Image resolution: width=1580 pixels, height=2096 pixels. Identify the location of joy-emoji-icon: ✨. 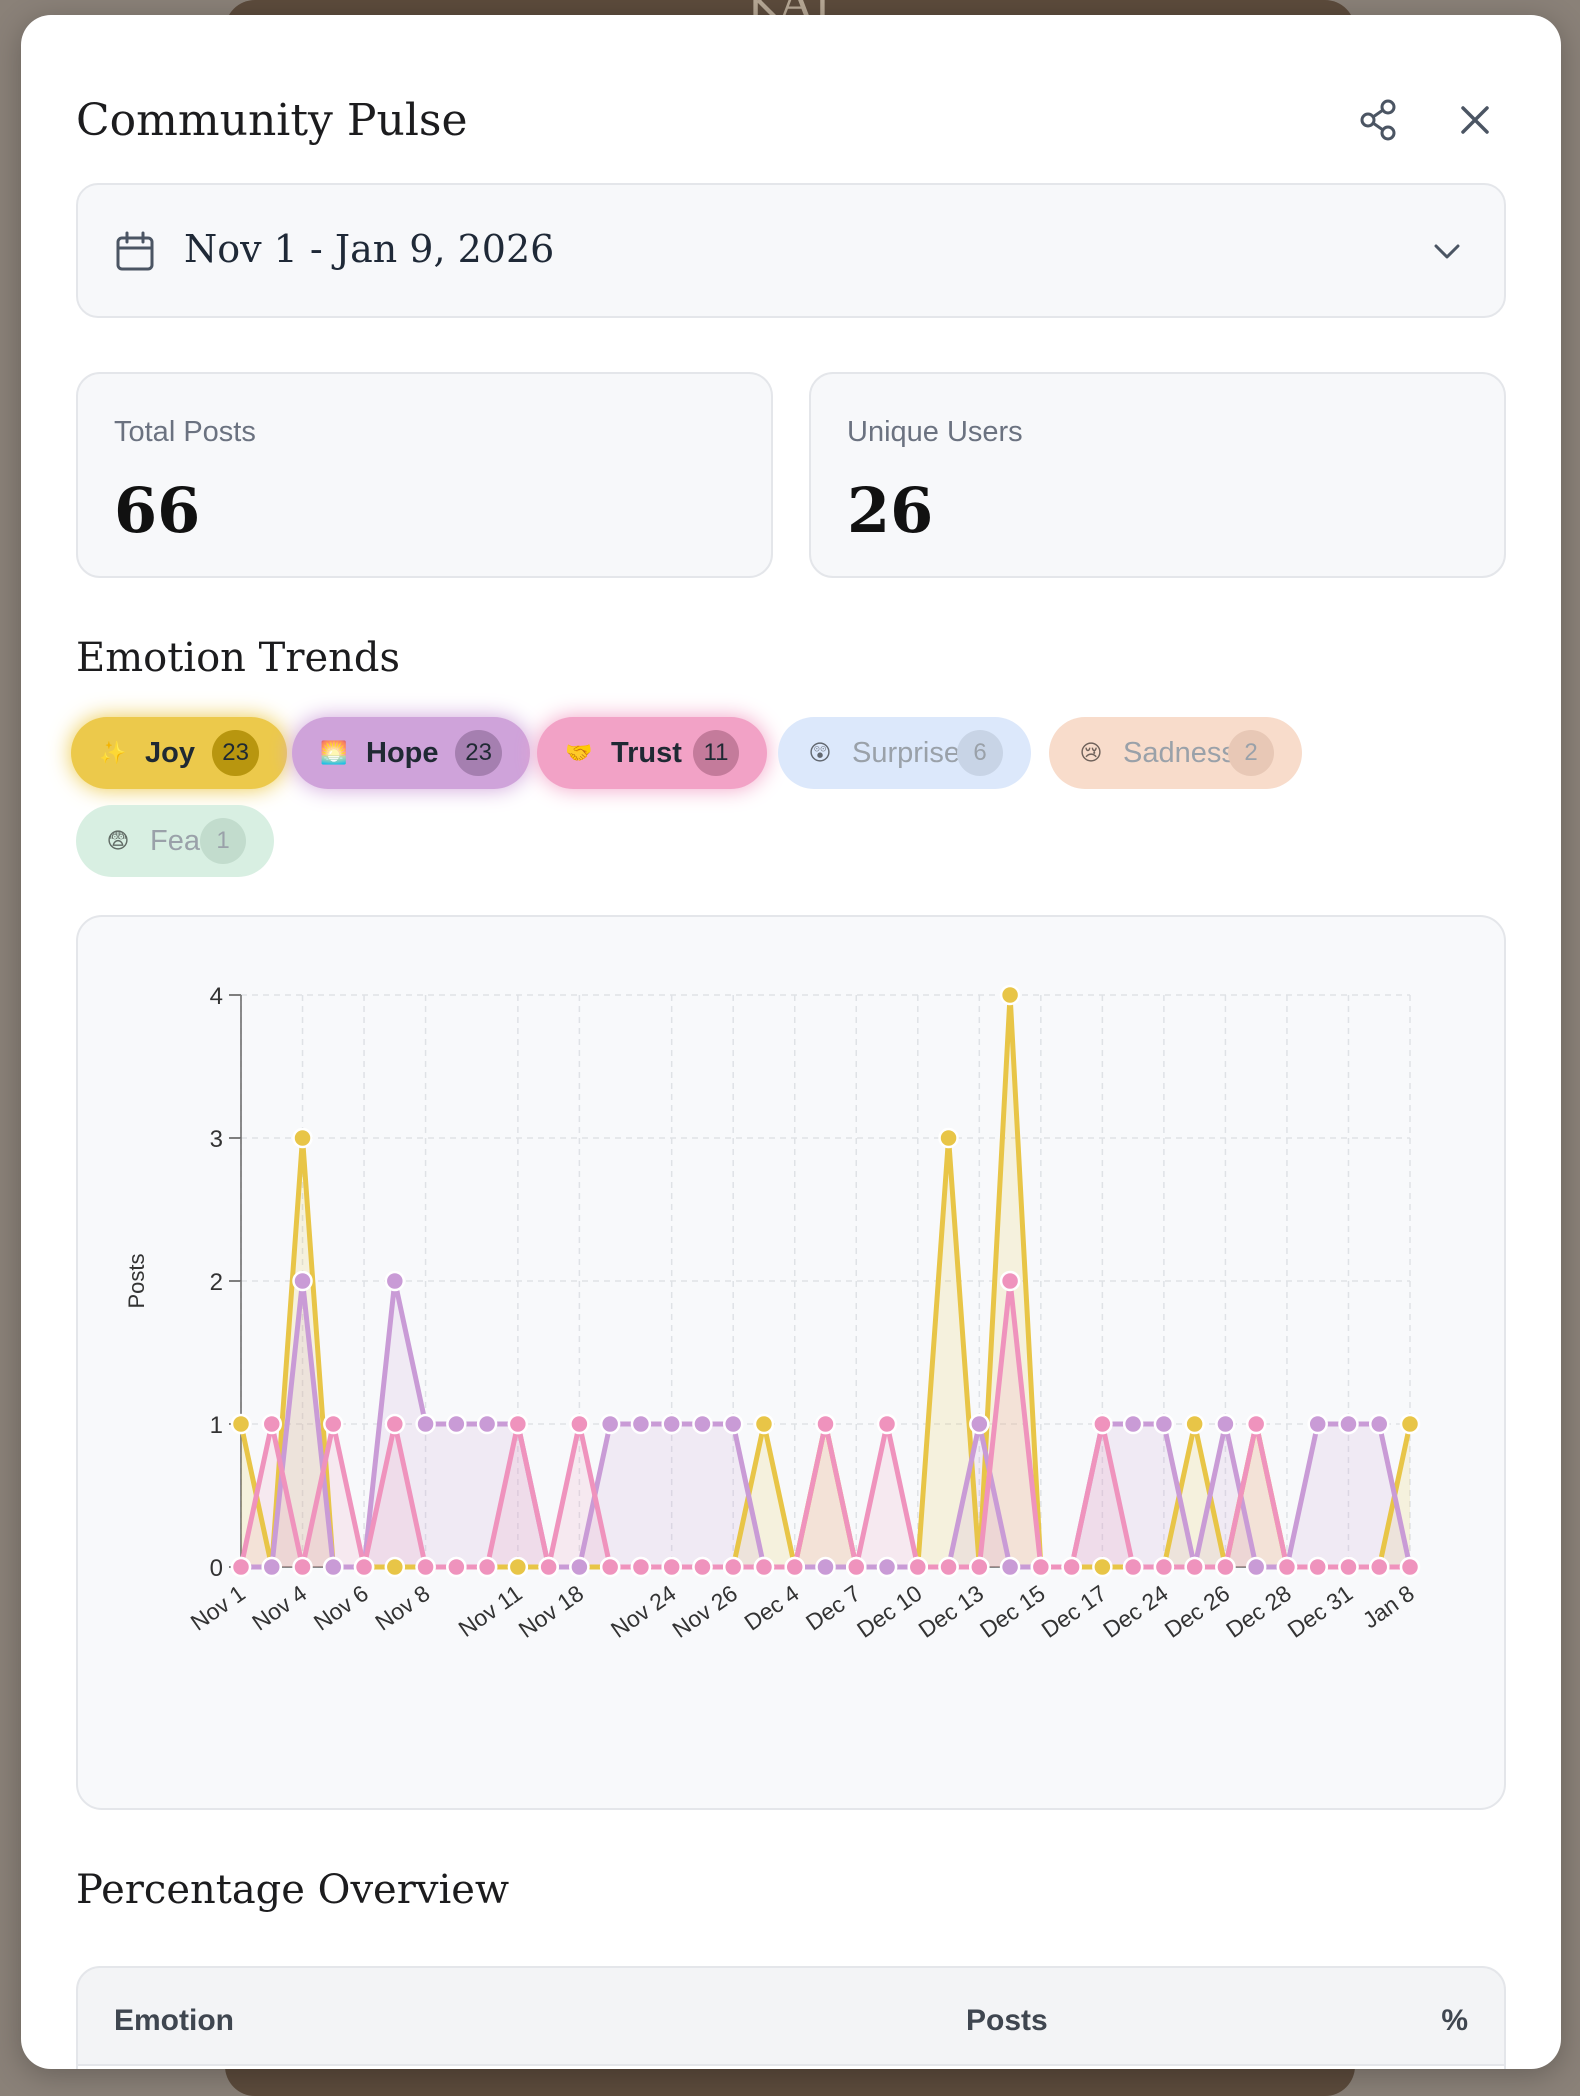
(113, 752).